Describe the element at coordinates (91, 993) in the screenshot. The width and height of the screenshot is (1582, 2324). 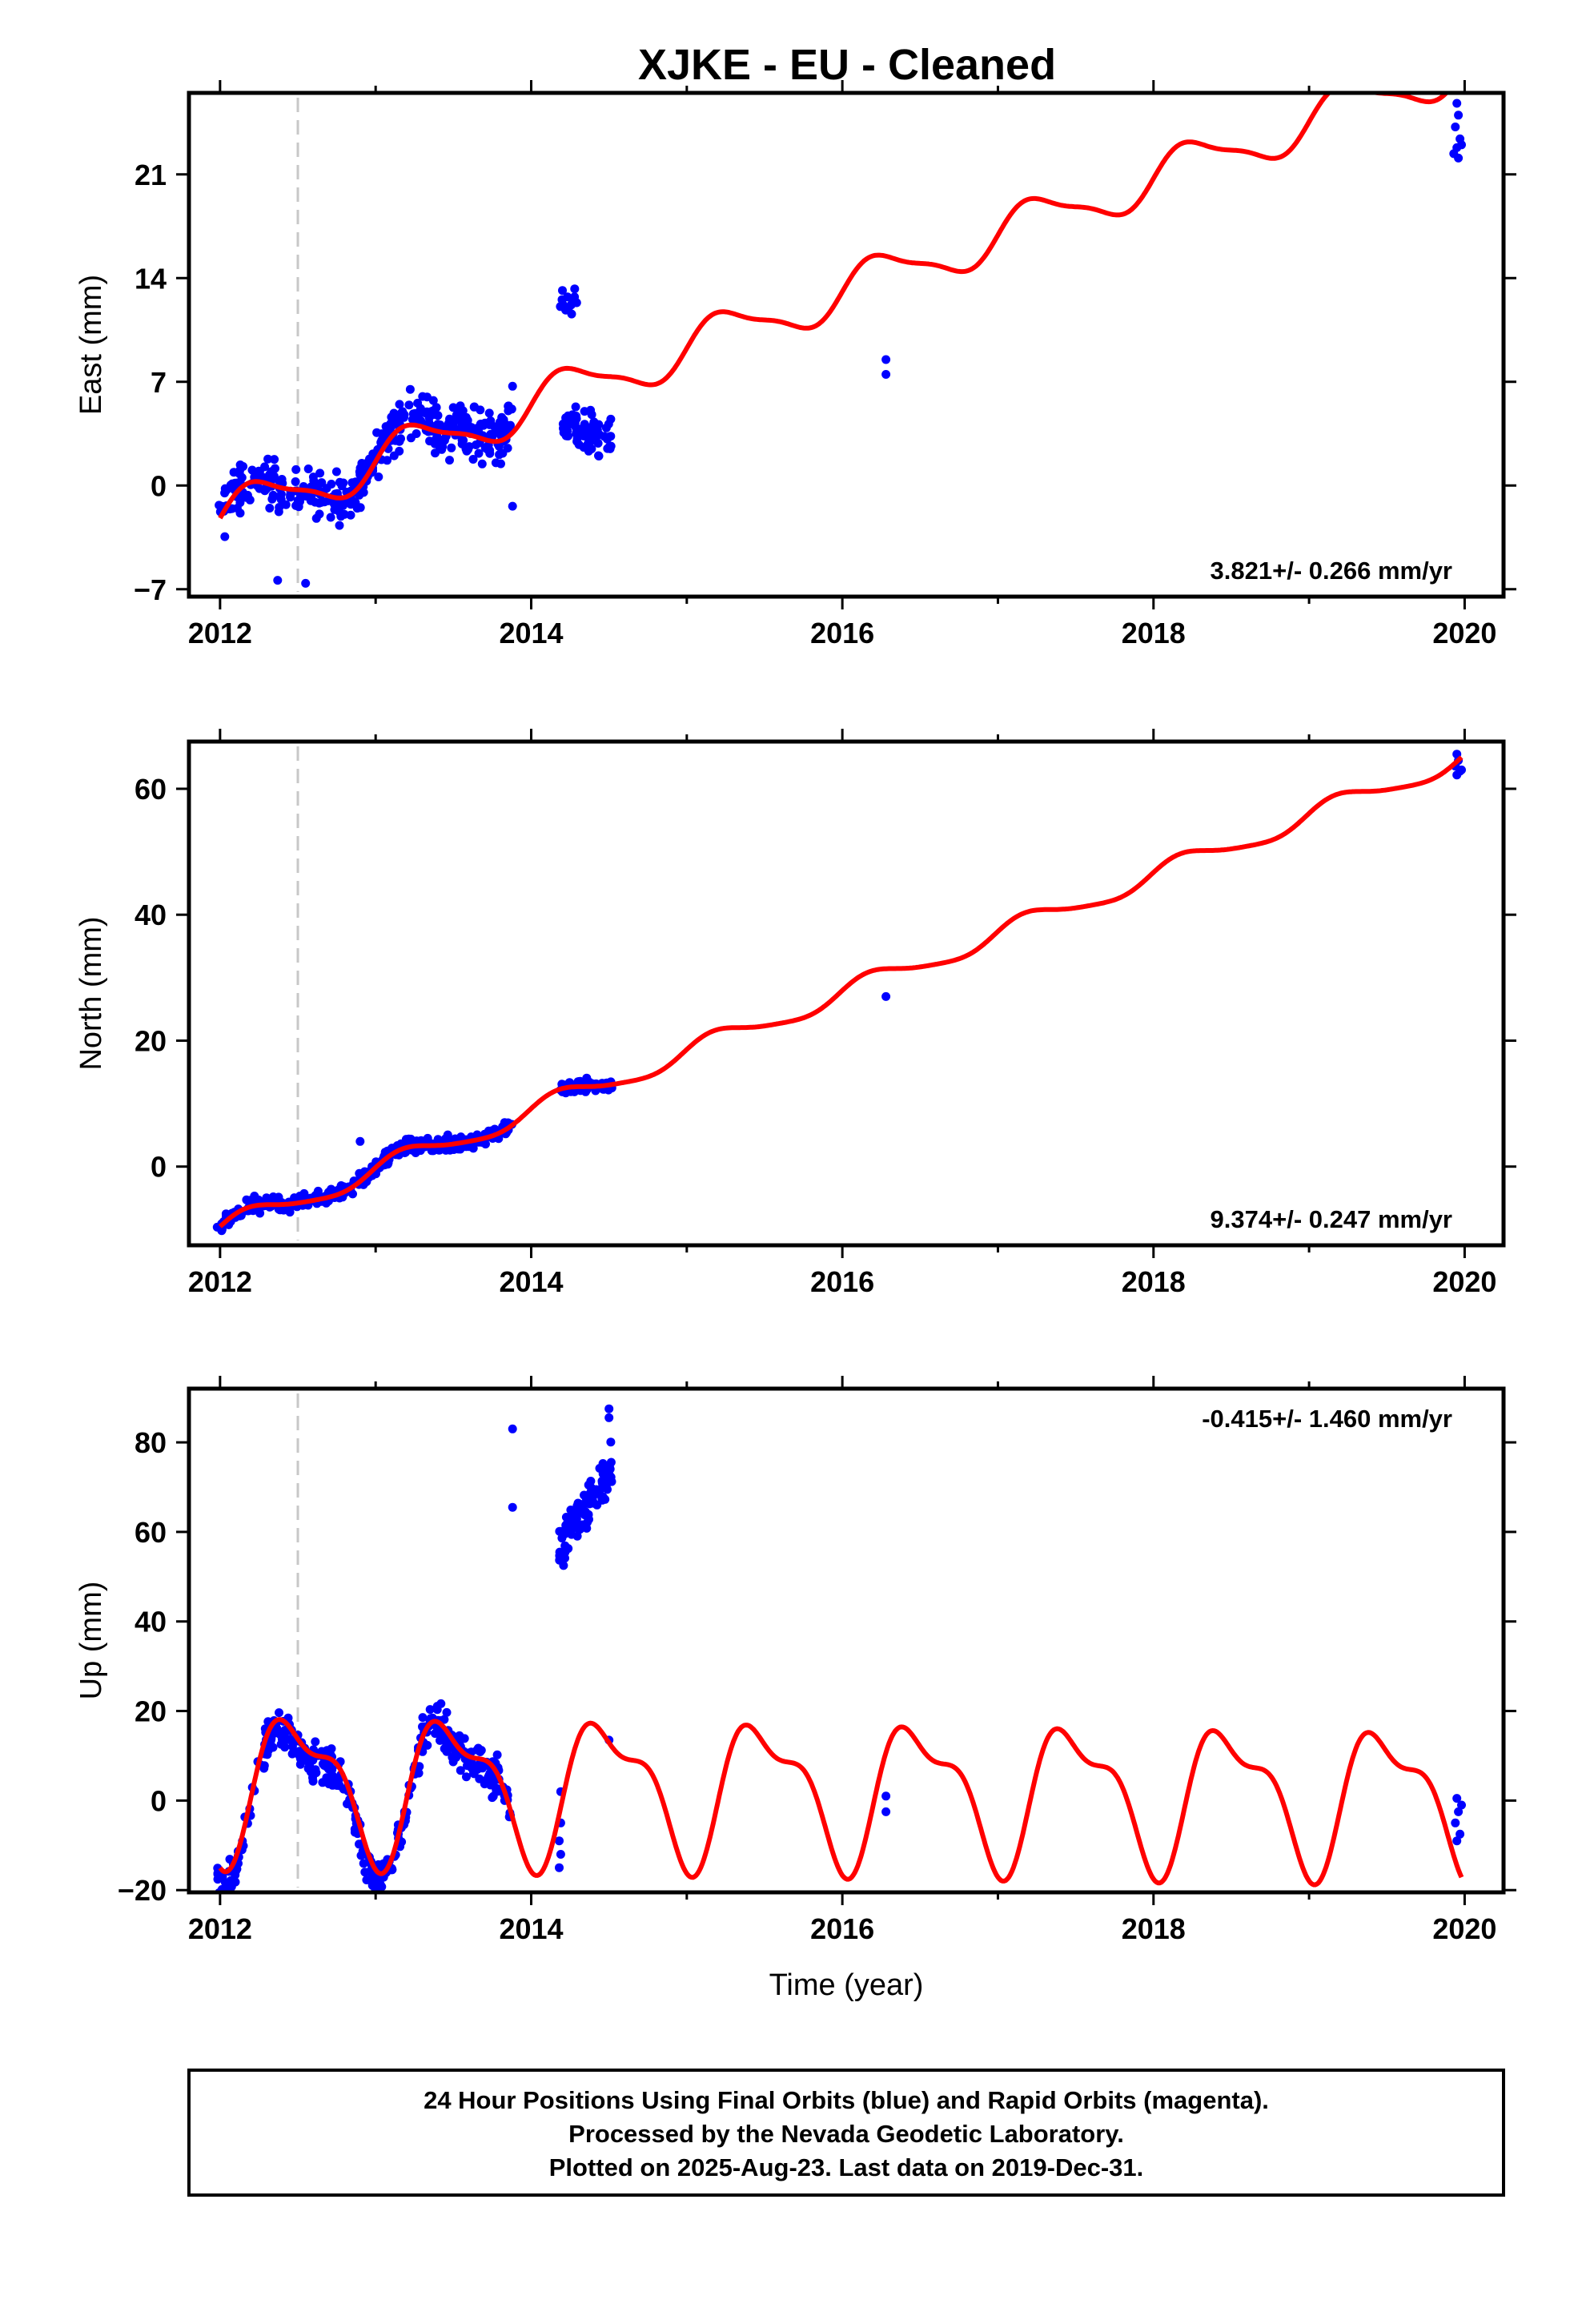
I see `y-axis-title: North (mm)` at that location.